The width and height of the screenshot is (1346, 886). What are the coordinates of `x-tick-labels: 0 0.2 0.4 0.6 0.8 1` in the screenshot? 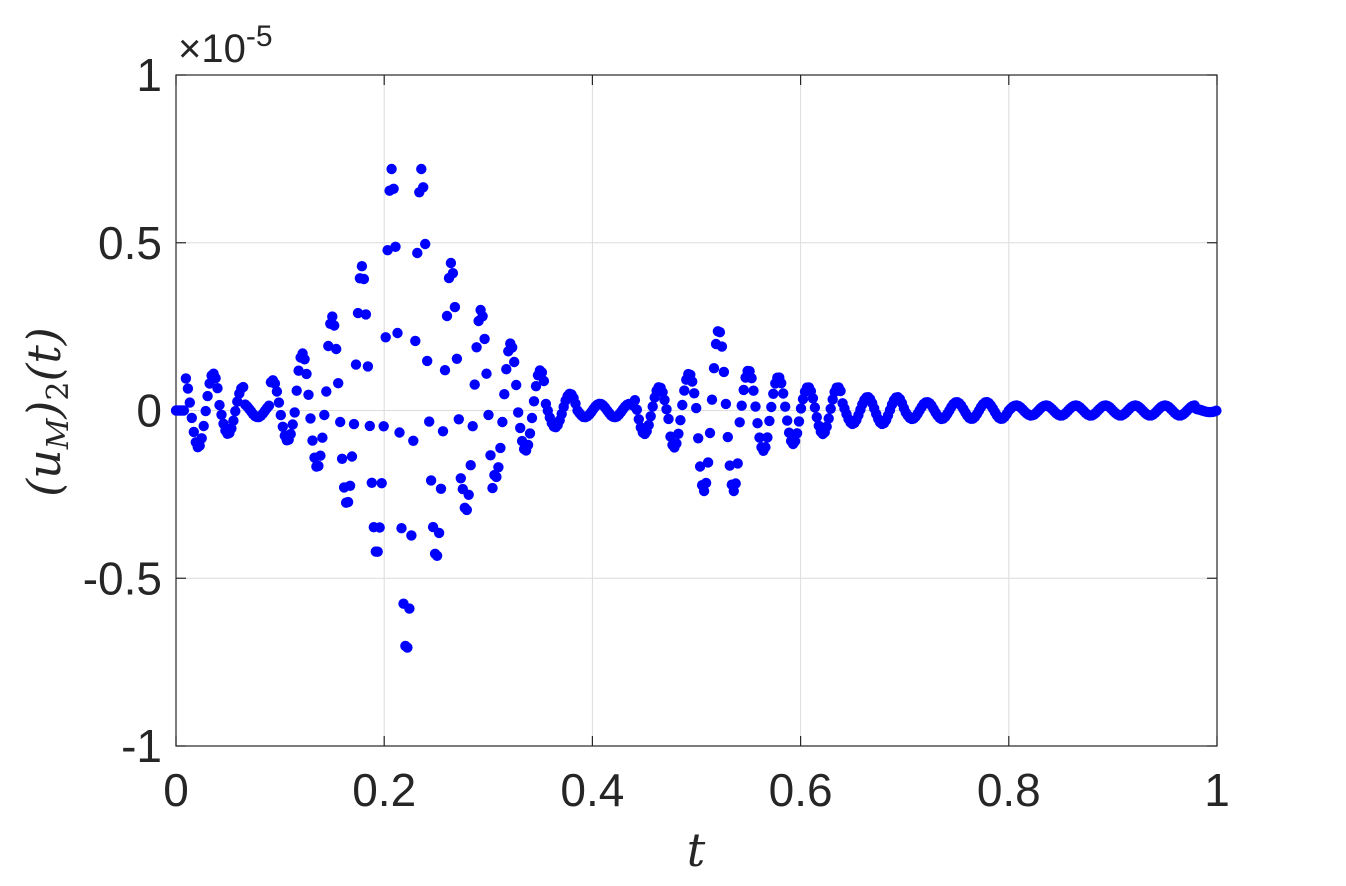 It's located at (696, 790).